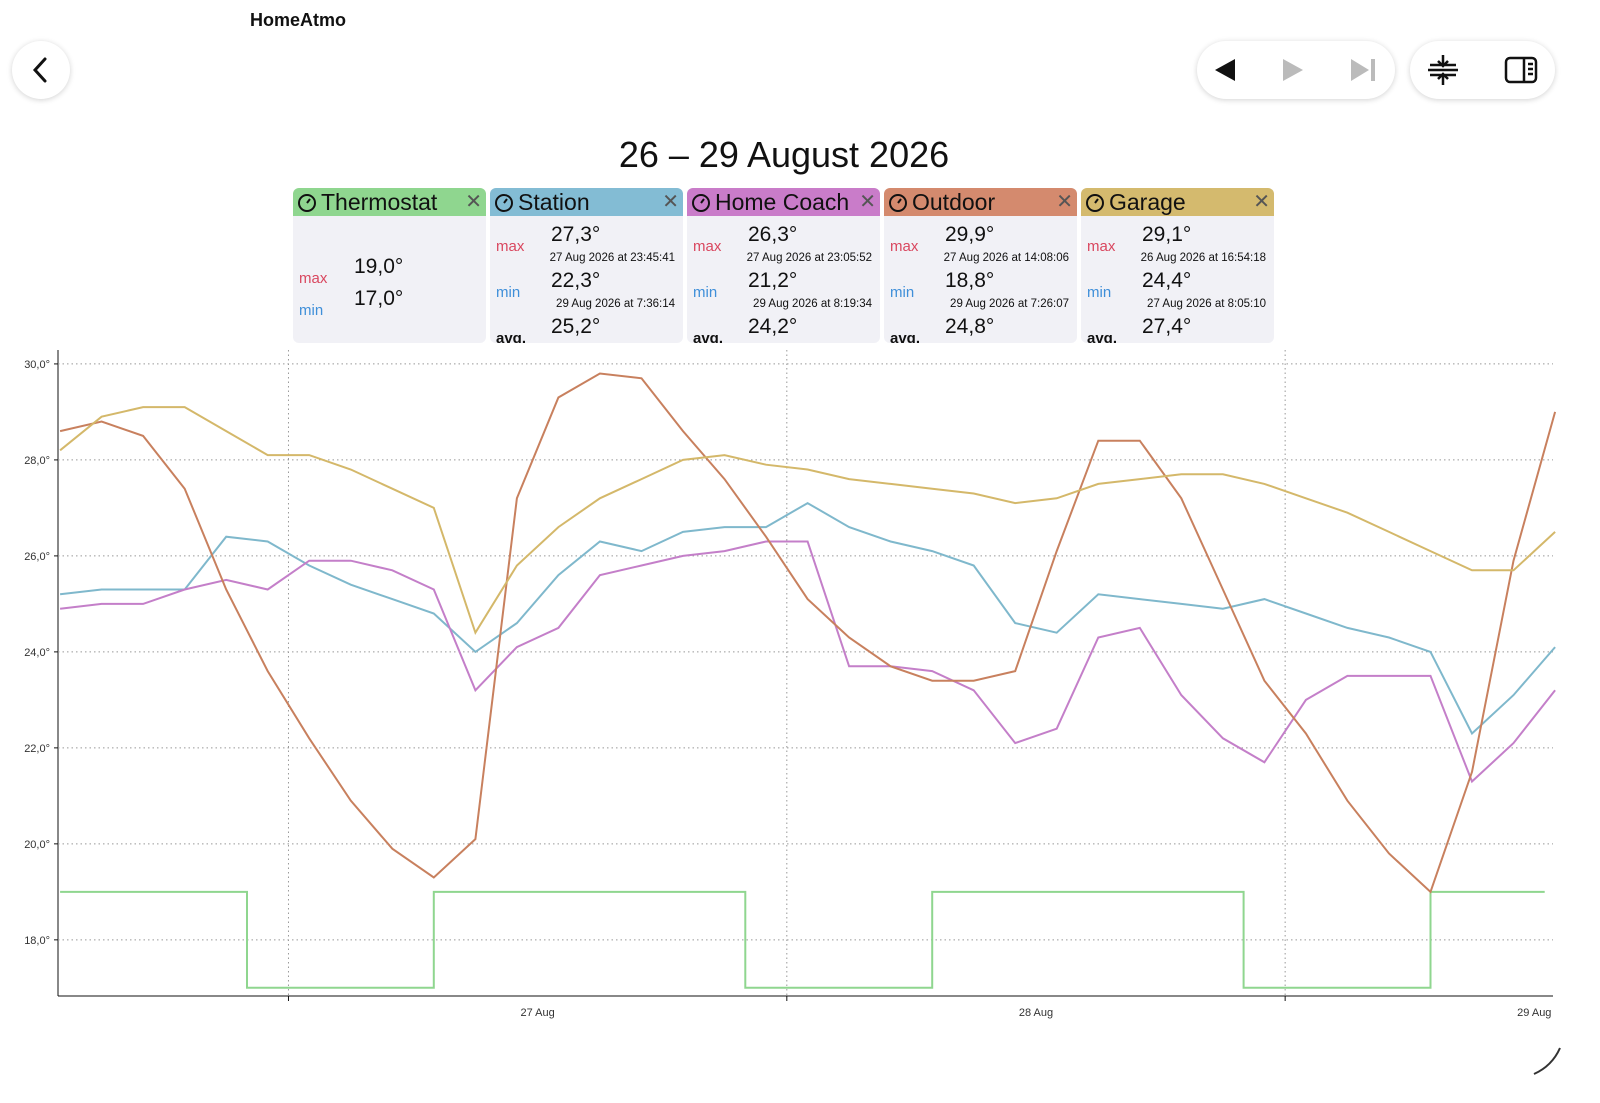 This screenshot has width=1600, height=1103. Describe the element at coordinates (576, 326) in the screenshot. I see `stat-value: 25,2°` at that location.